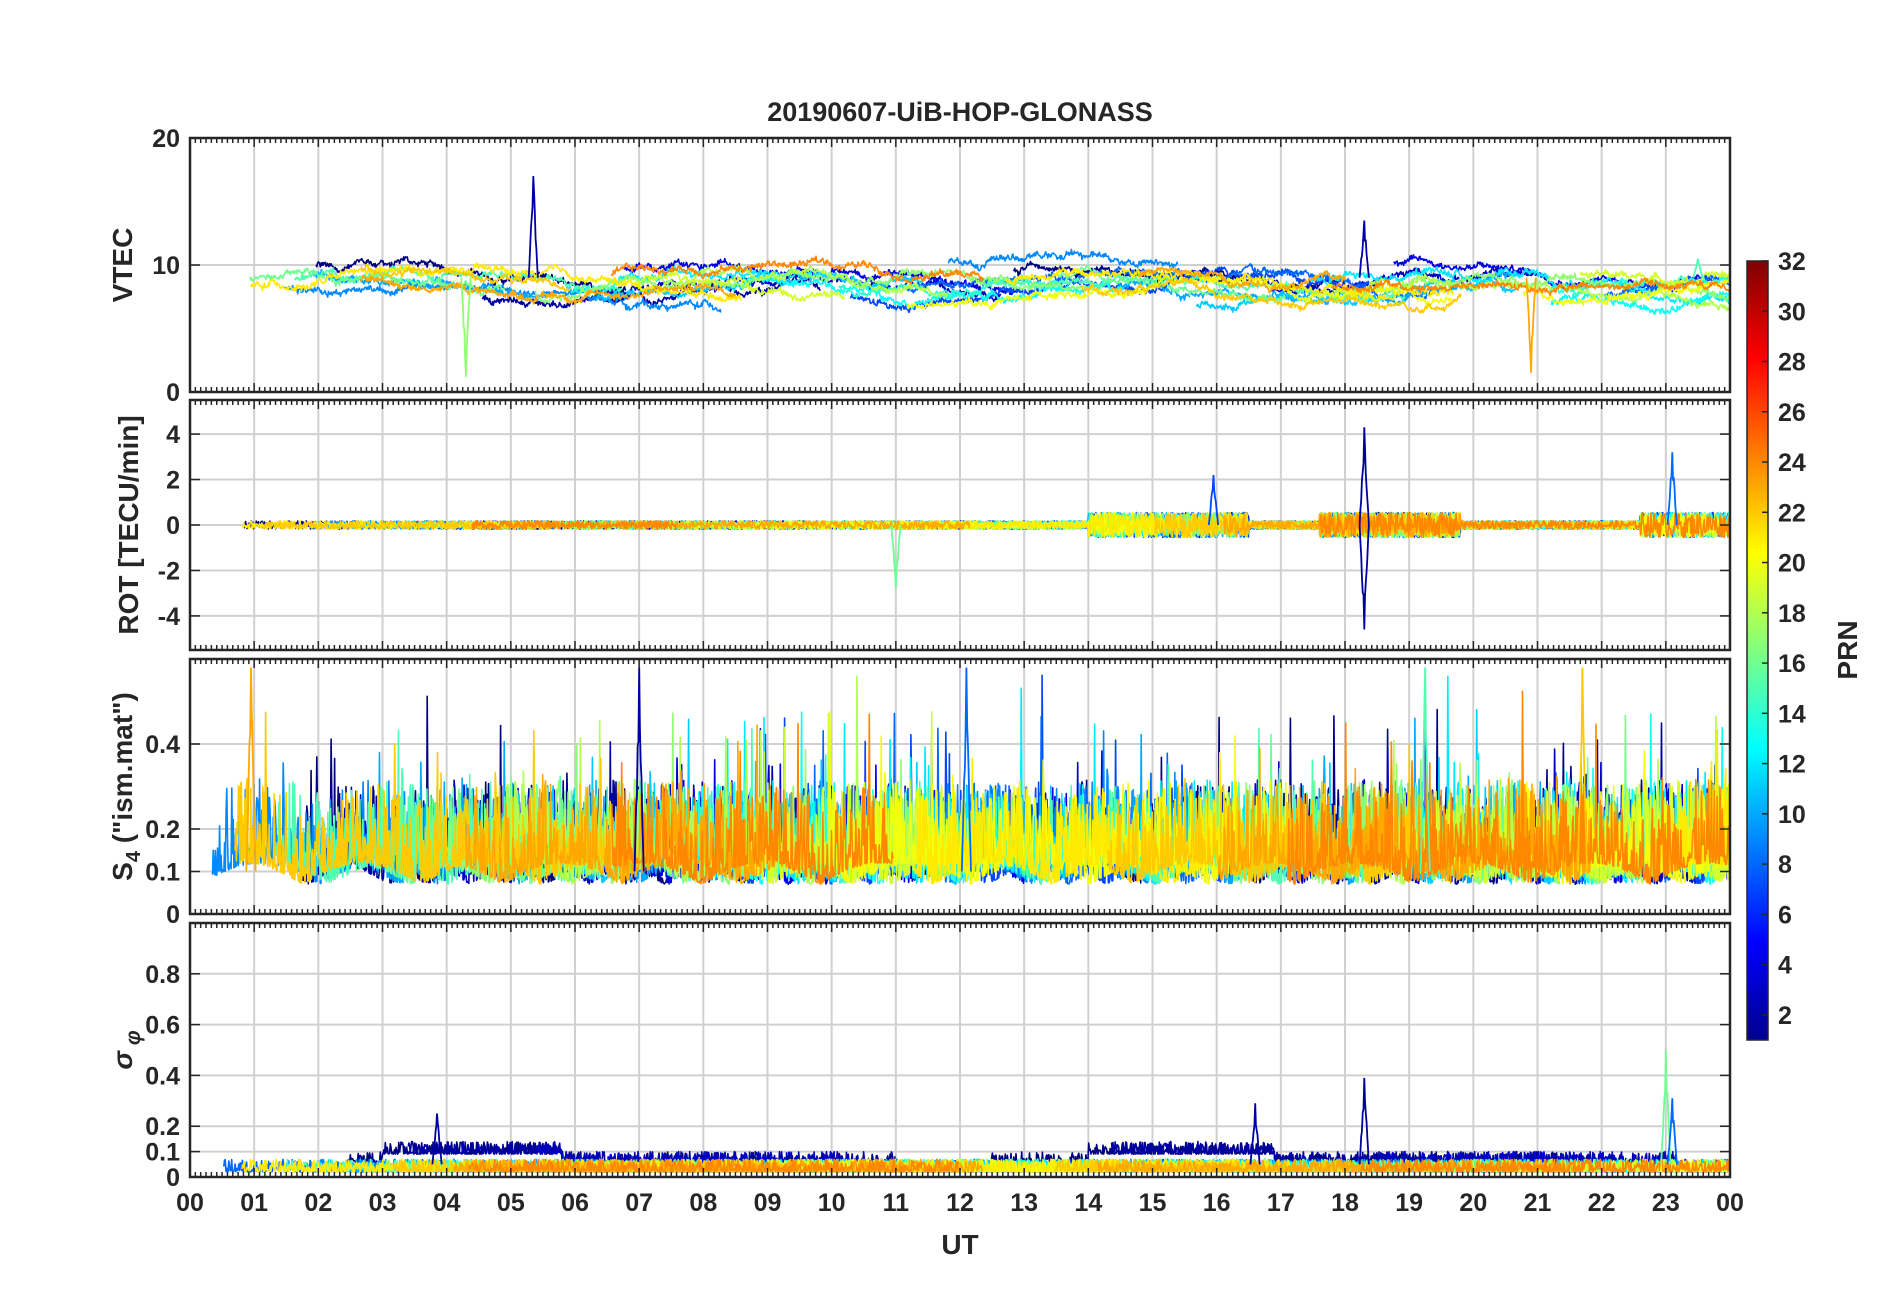 The image size is (1902, 1292). What do you see at coordinates (254, 1203) in the screenshot?
I see `x-tick-label: 01` at bounding box center [254, 1203].